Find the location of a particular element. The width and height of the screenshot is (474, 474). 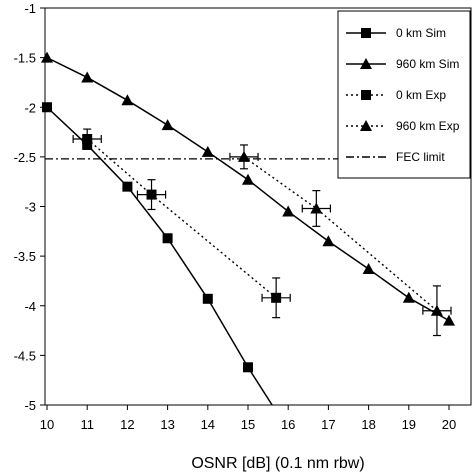

legend-entry: FEC limit is located at coordinates (395, 157).